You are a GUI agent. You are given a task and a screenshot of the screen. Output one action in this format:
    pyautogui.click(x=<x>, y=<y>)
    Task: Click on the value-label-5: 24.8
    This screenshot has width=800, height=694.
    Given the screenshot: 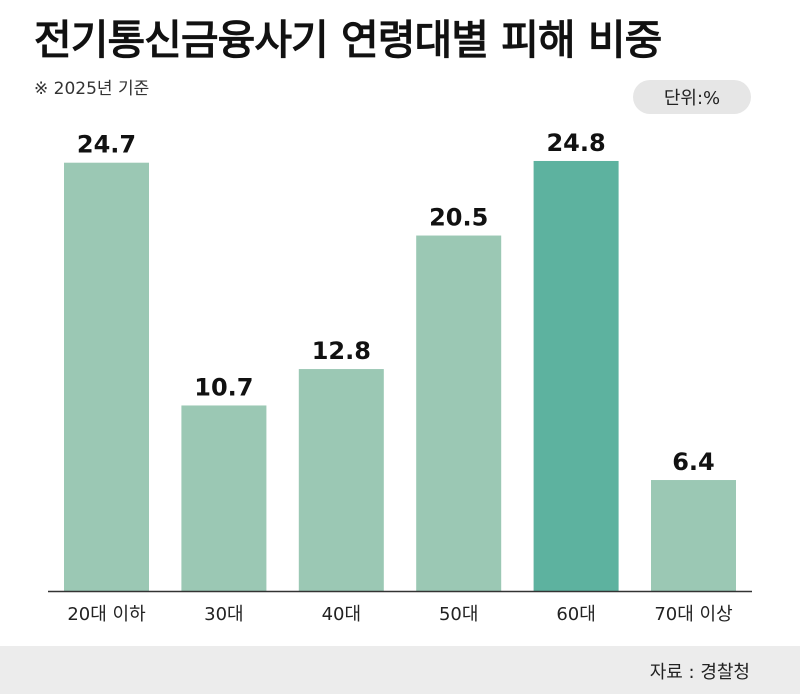 What is the action you would take?
    pyautogui.click(x=575, y=143)
    